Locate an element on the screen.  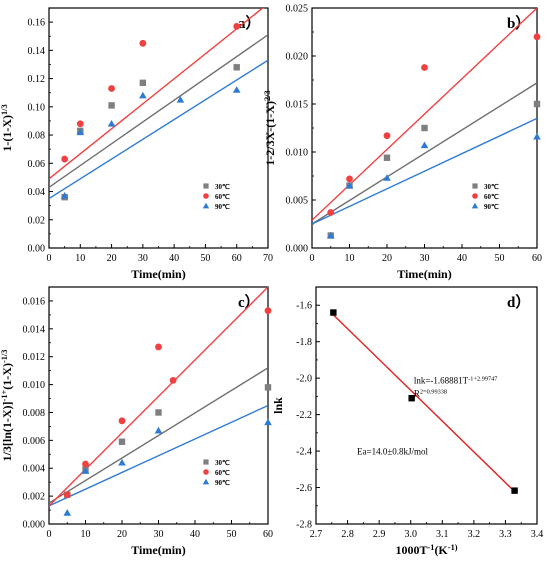
y-tick-label: -1.6 is located at coordinates (304, 306).